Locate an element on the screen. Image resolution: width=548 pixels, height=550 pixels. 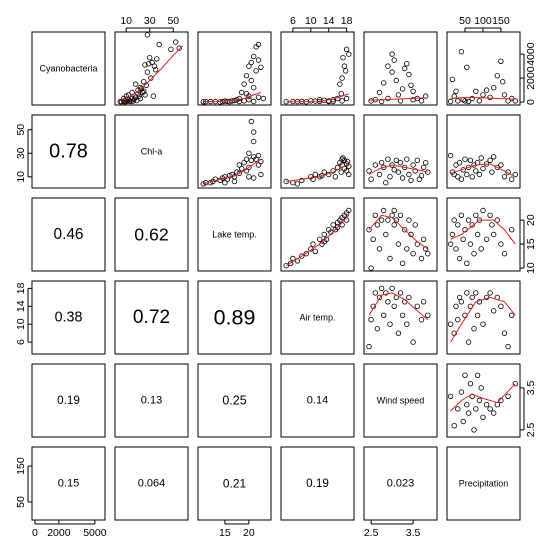
left-tick-label: 18 is located at coordinates (21, 288).